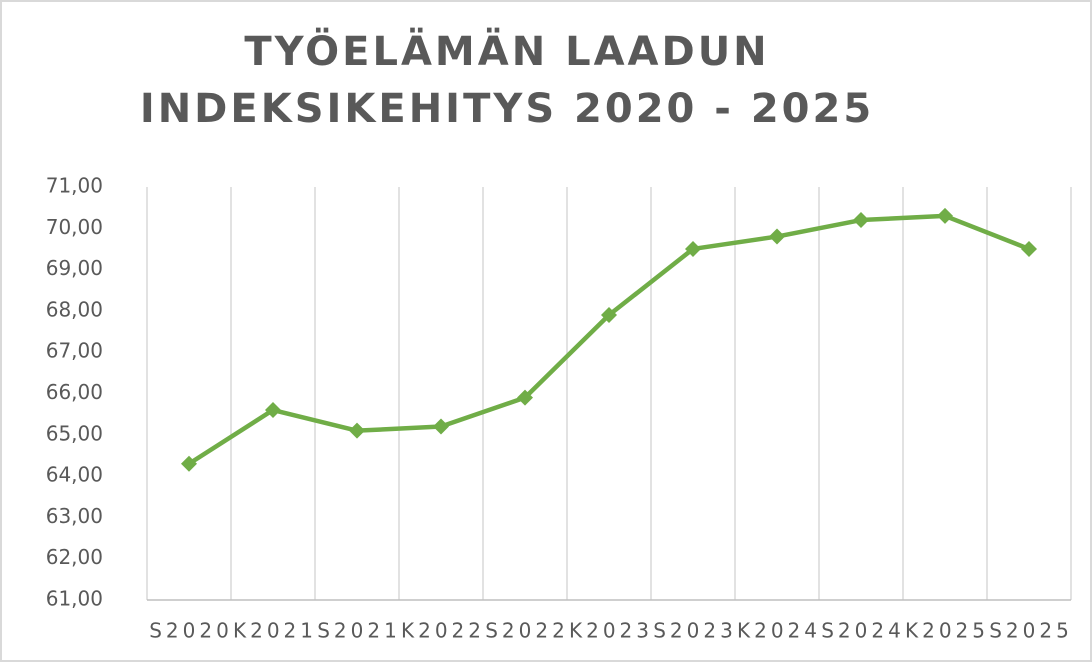 The height and width of the screenshot is (662, 1092). What do you see at coordinates (74, 516) in the screenshot?
I see `y-tick-label: 63,00` at bounding box center [74, 516].